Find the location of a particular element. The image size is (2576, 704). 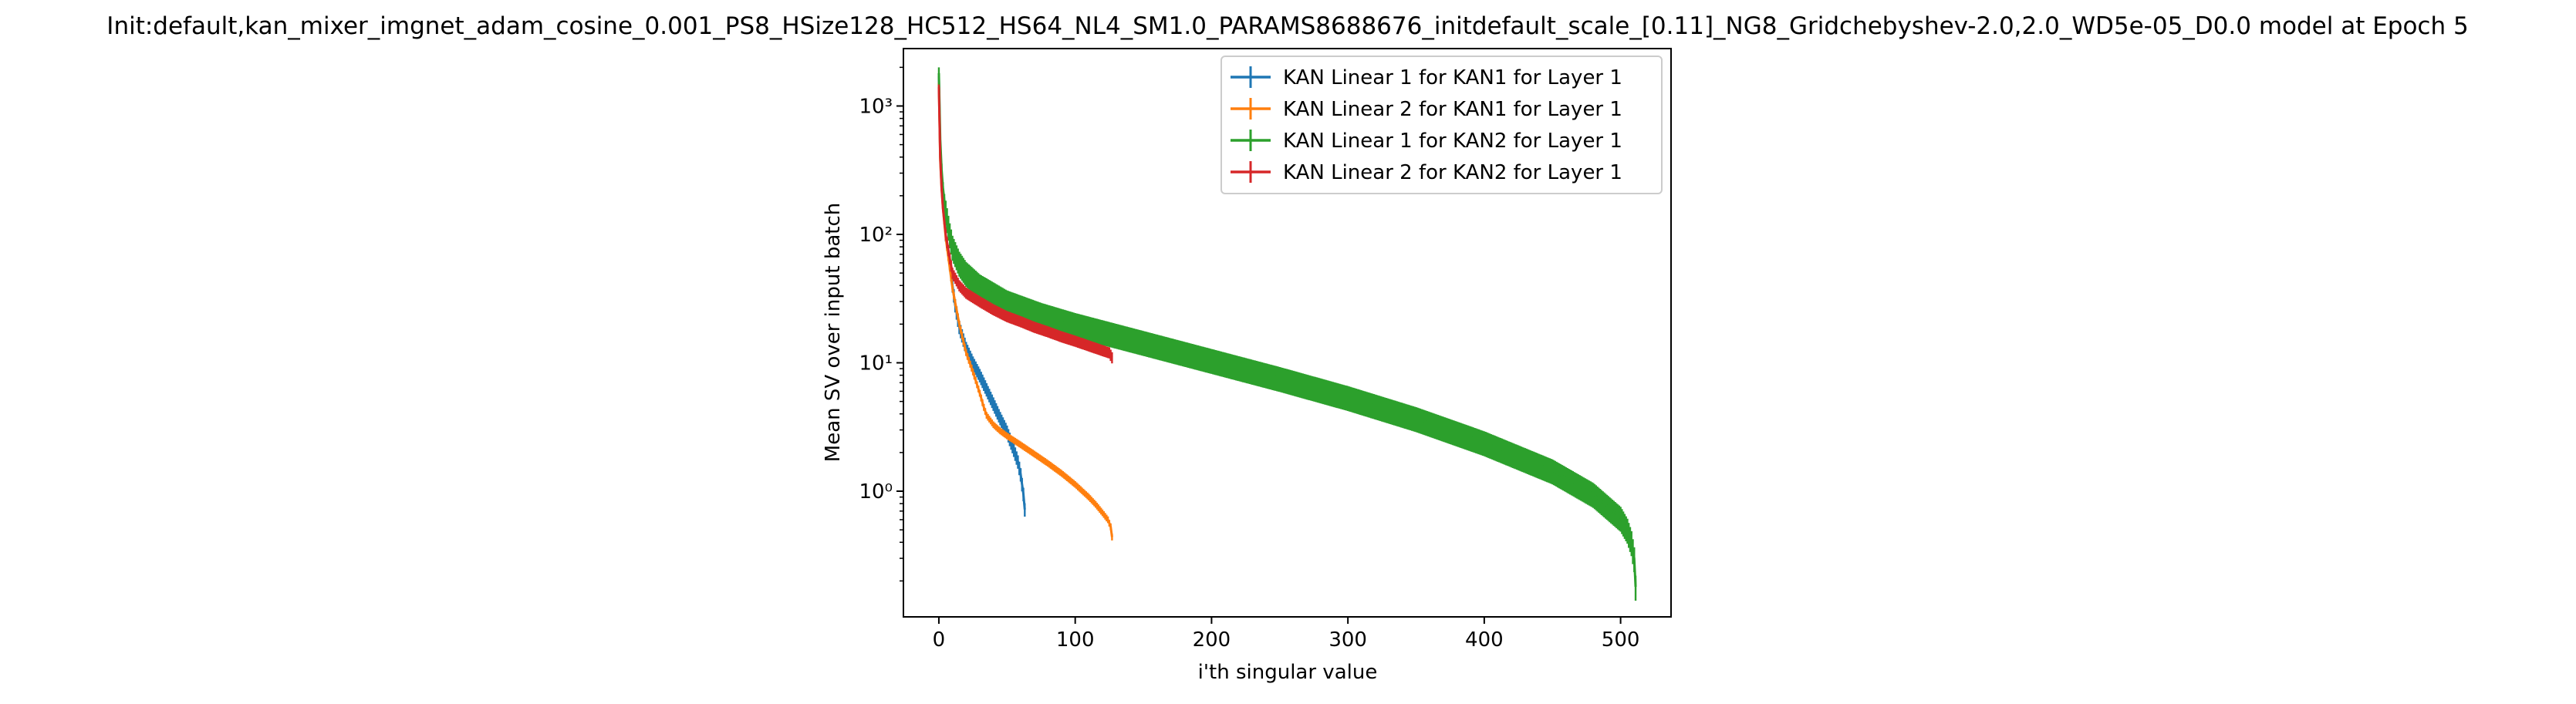

y-tick-label: 10⁰ is located at coordinates (876, 492).